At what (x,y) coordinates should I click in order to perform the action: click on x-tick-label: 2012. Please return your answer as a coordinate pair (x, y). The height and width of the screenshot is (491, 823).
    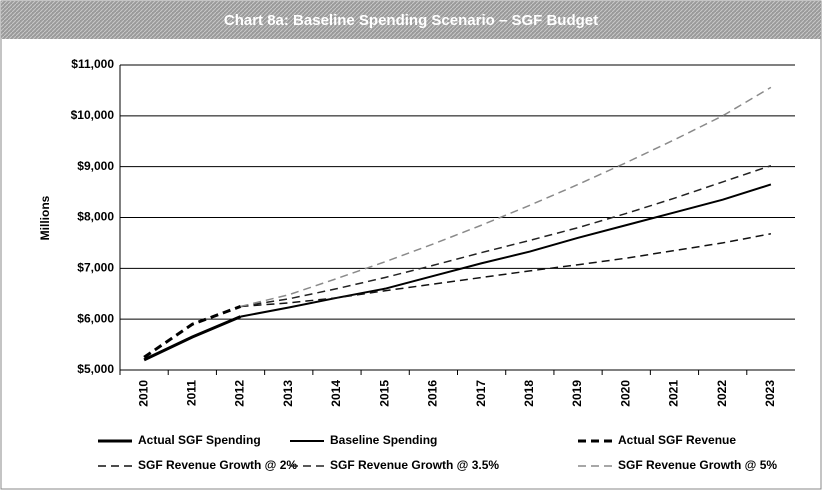
    Looking at the image, I should click on (240, 393).